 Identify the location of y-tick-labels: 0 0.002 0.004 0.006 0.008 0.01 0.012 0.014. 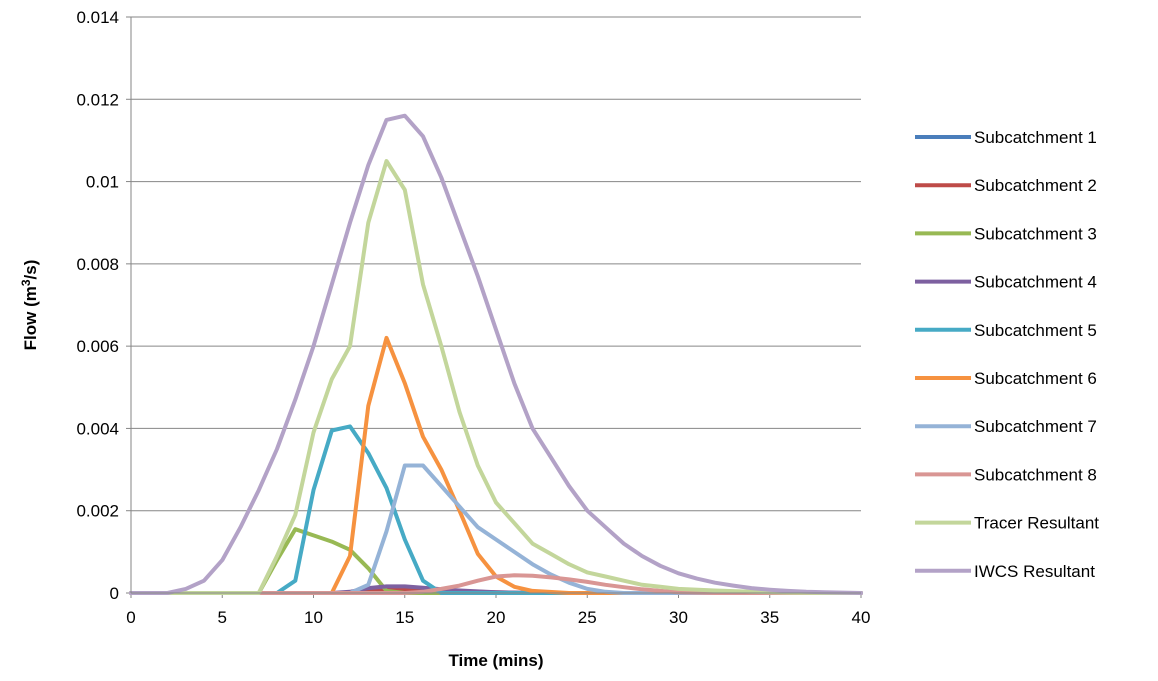
(97, 305).